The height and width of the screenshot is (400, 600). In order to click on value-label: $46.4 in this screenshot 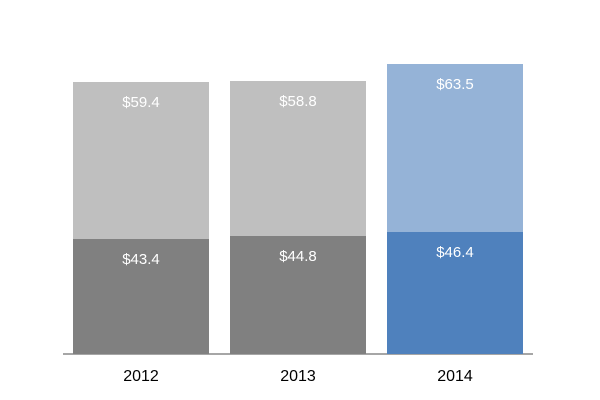, I will do `click(455, 252)`.